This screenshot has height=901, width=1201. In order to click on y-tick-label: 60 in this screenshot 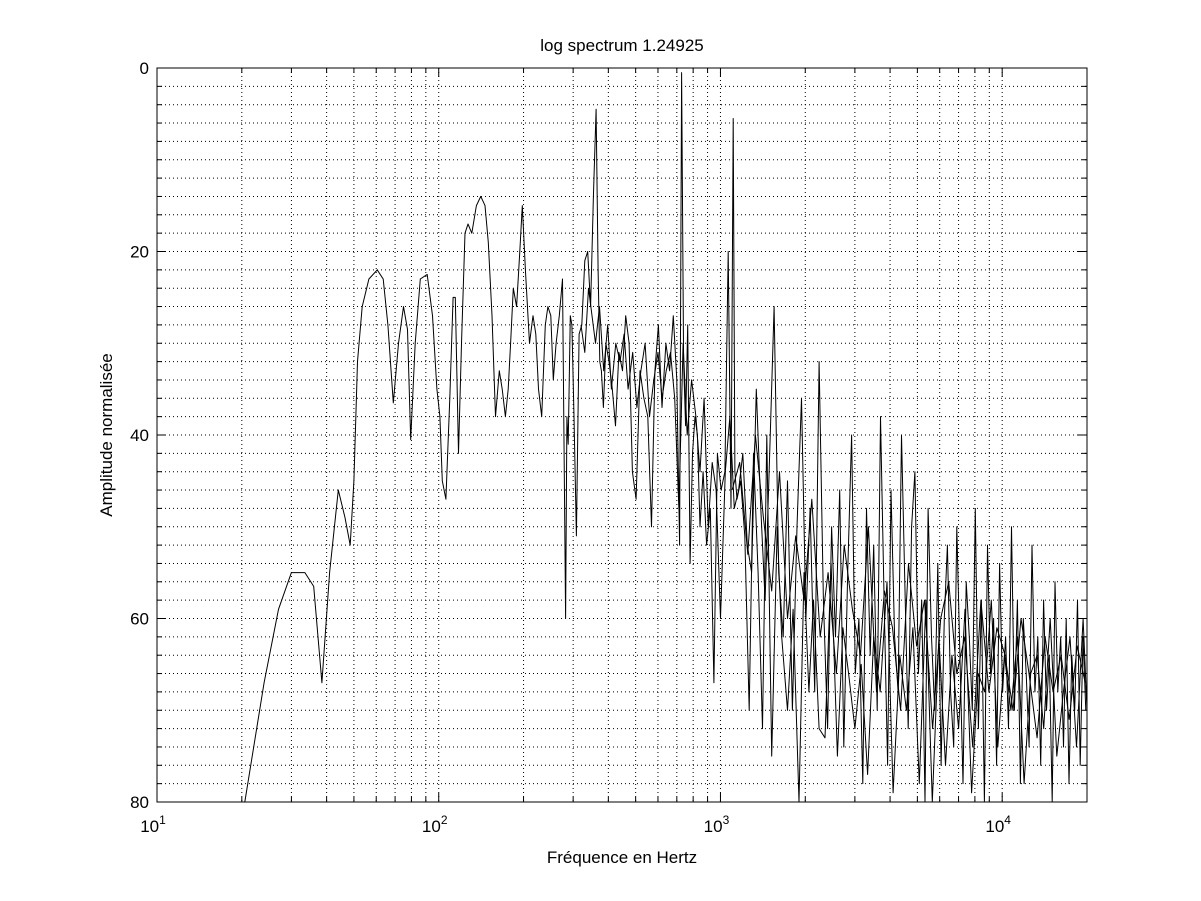, I will do `click(139, 619)`.